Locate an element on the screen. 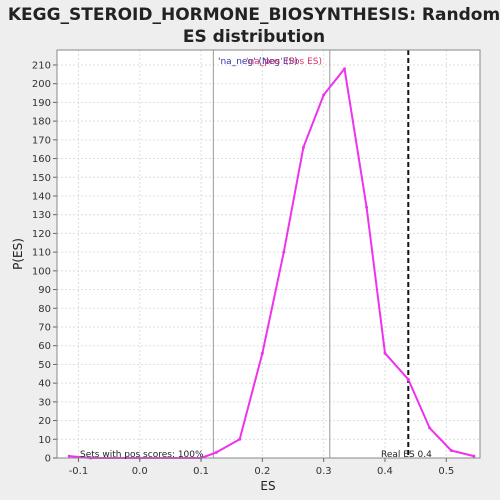  y-tick-label: 150 is located at coordinates (41, 178).